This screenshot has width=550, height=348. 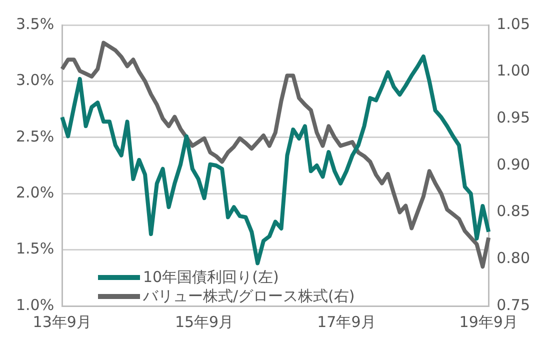 What do you see at coordinates (513, 164) in the screenshot?
I see `y2-tick-label: 0.90` at bounding box center [513, 164].